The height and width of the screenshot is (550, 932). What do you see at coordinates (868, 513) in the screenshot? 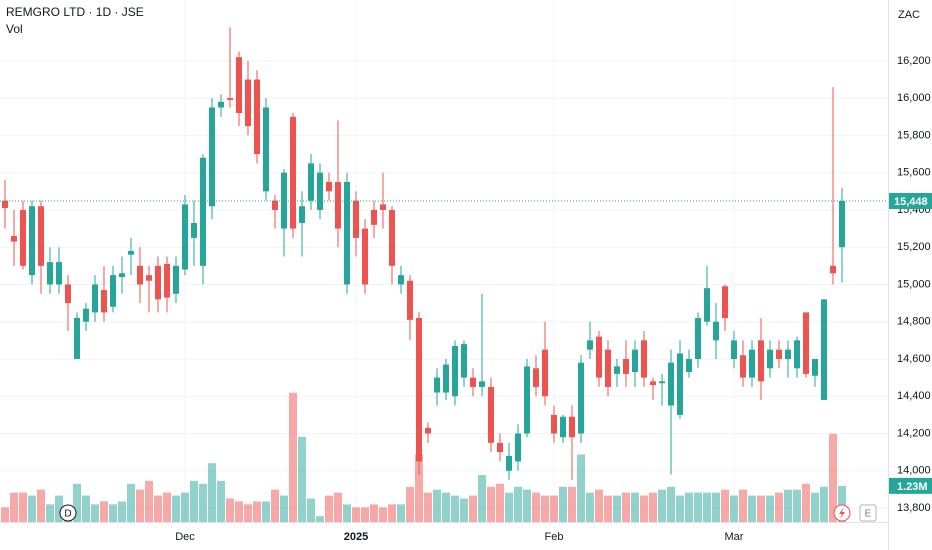
I see `earnings-marker` at bounding box center [868, 513].